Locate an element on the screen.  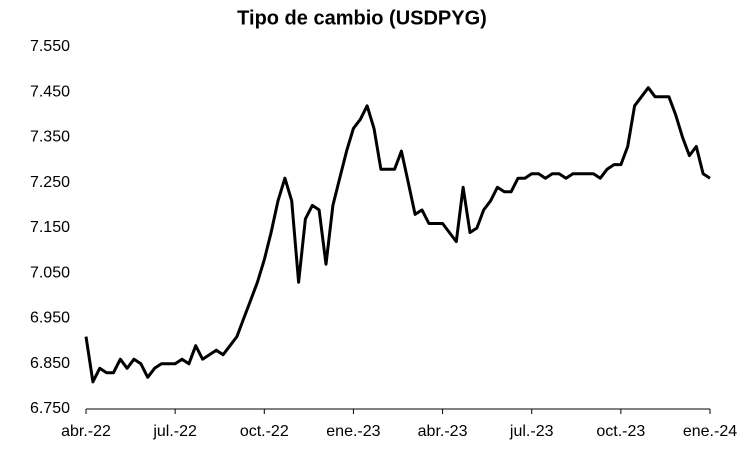
x-tick-label: jul.-23 is located at coordinates (531, 431).